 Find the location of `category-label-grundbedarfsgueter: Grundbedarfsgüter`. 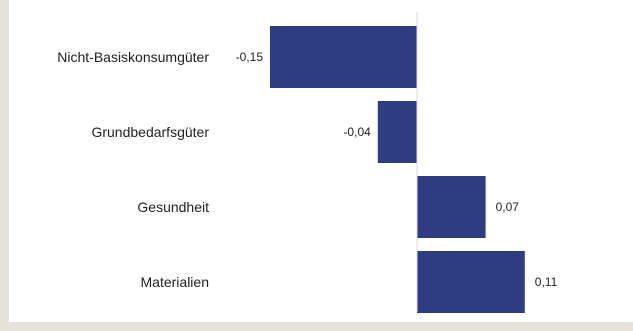

category-label-grundbedarfsgueter: Grundbedarfsgüter is located at coordinates (150, 132).